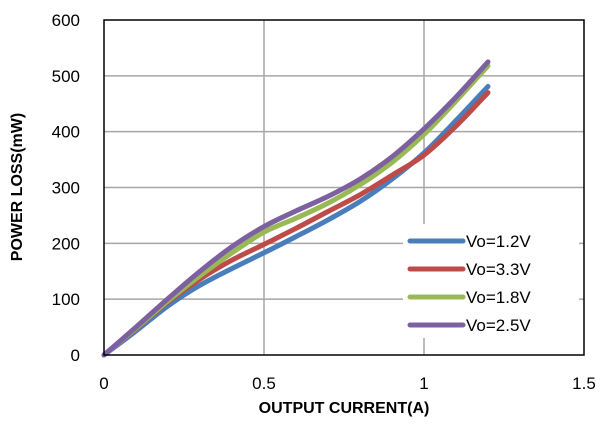 The image size is (603, 428). I want to click on y-tick-label: 300, so click(66, 188).